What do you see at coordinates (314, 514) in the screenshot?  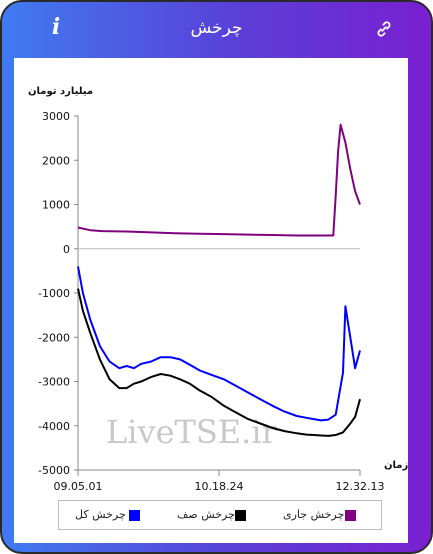 I see `legend-label-current: چرخش جاری` at bounding box center [314, 514].